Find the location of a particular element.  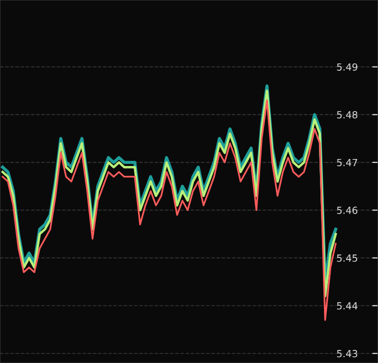

y-tick-label: 5.46 is located at coordinates (347, 210).